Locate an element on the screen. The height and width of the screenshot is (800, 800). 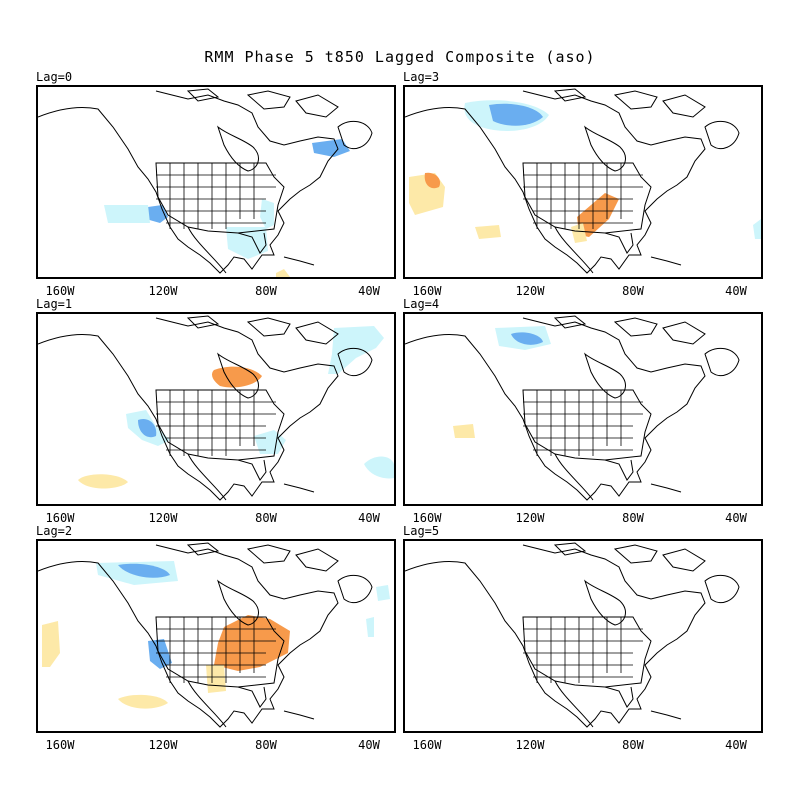
panel-label-lag3: Lag=3 is located at coordinates (421, 77).